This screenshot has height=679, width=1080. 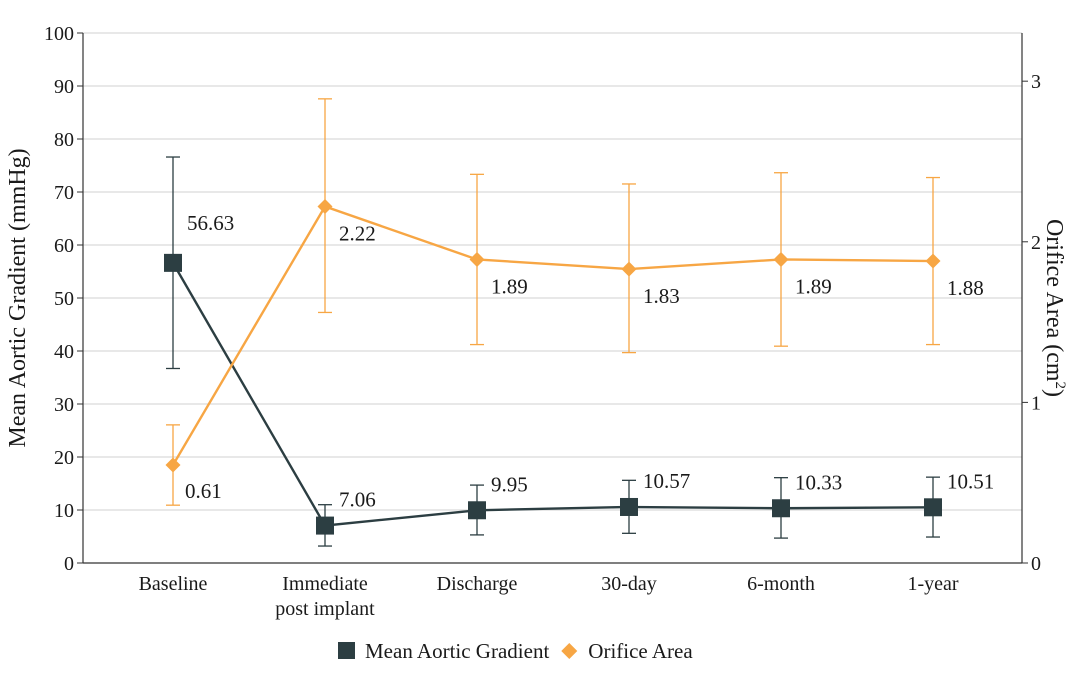 What do you see at coordinates (325, 609) in the screenshot?
I see `x-tick-label-line: post implant` at bounding box center [325, 609].